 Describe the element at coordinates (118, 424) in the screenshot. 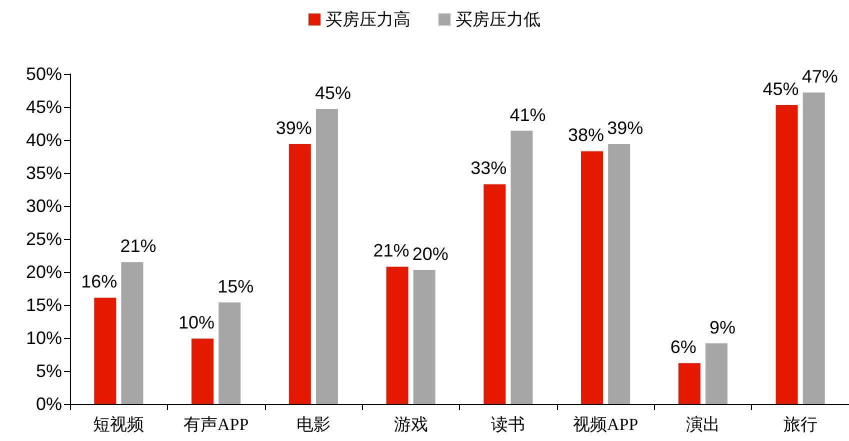

I see `x-tick-label: 短视频` at that location.